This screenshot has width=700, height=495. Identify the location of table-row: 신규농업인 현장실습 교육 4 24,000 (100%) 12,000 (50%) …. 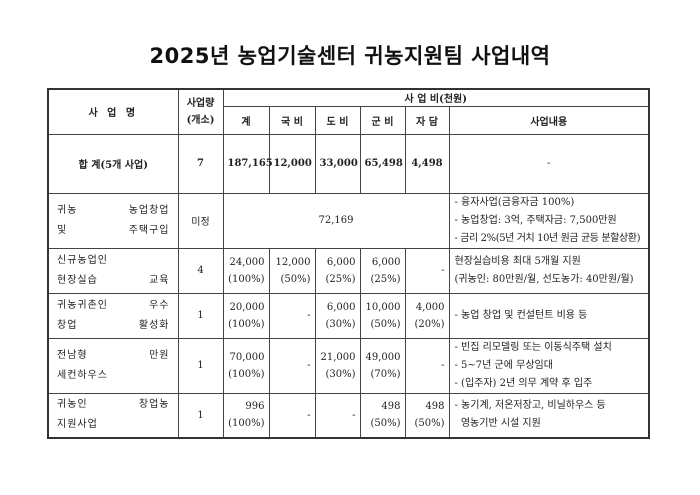
(348, 270).